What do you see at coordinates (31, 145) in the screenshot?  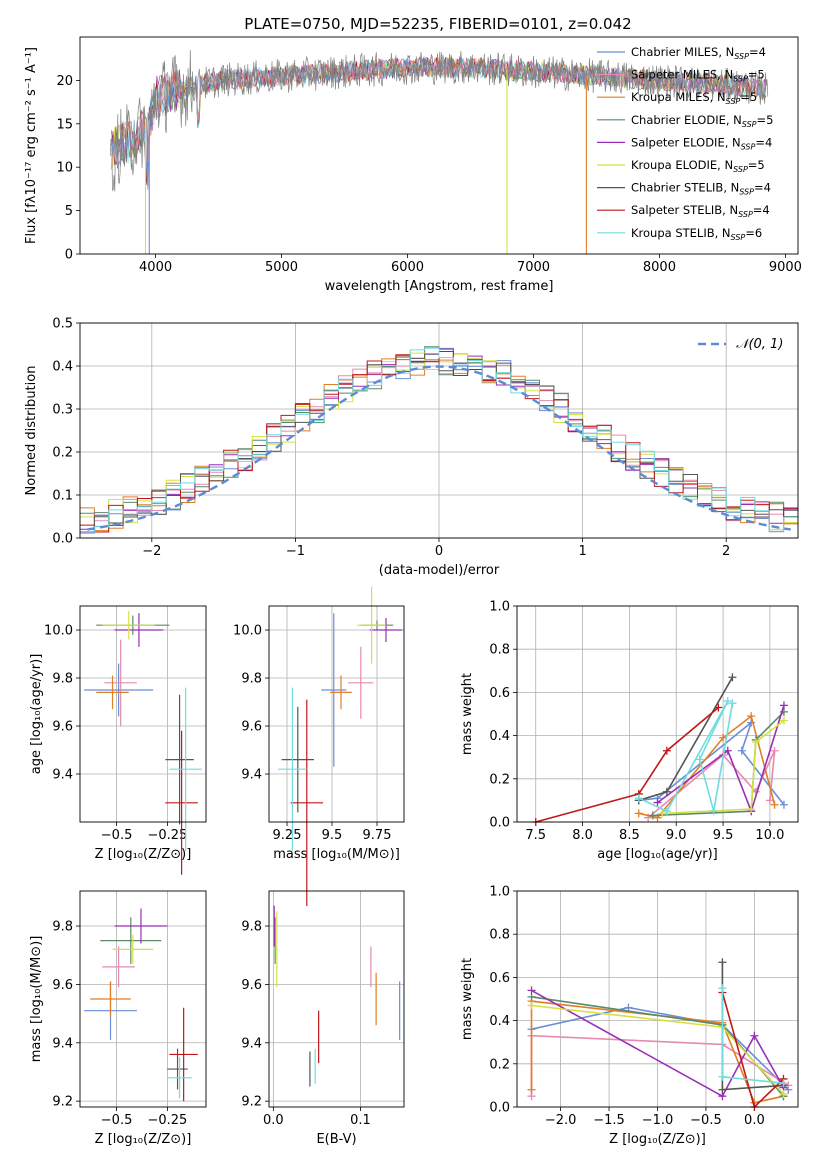 I see `y-axis-label: Flux [fλ10⁻¹⁷ erg cm⁻² s⁻¹ A⁻¹]` at bounding box center [31, 145].